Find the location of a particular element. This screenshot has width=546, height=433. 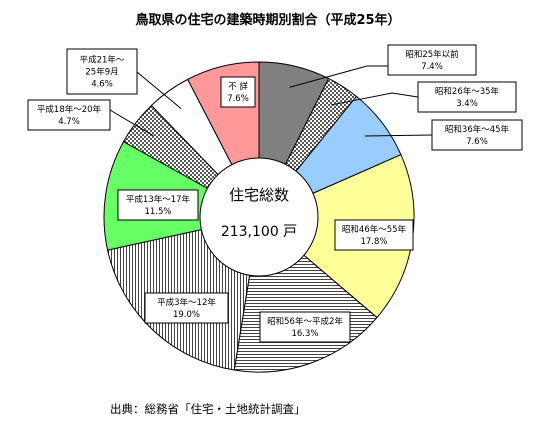

slice-name-label: 平成3年～12年 is located at coordinates (186, 302).